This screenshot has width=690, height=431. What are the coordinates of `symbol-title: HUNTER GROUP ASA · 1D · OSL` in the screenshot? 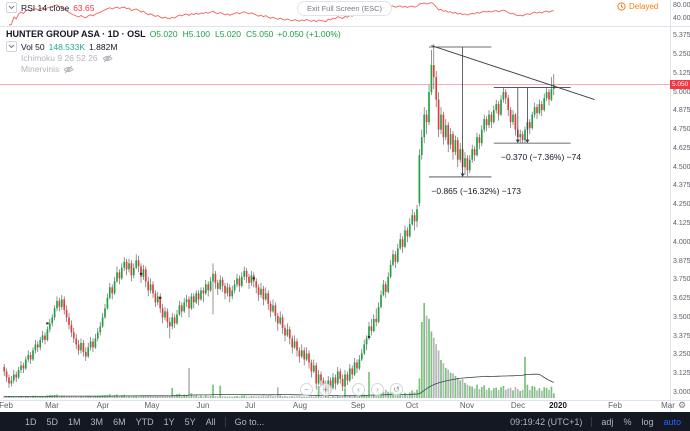 It's located at (76, 34).